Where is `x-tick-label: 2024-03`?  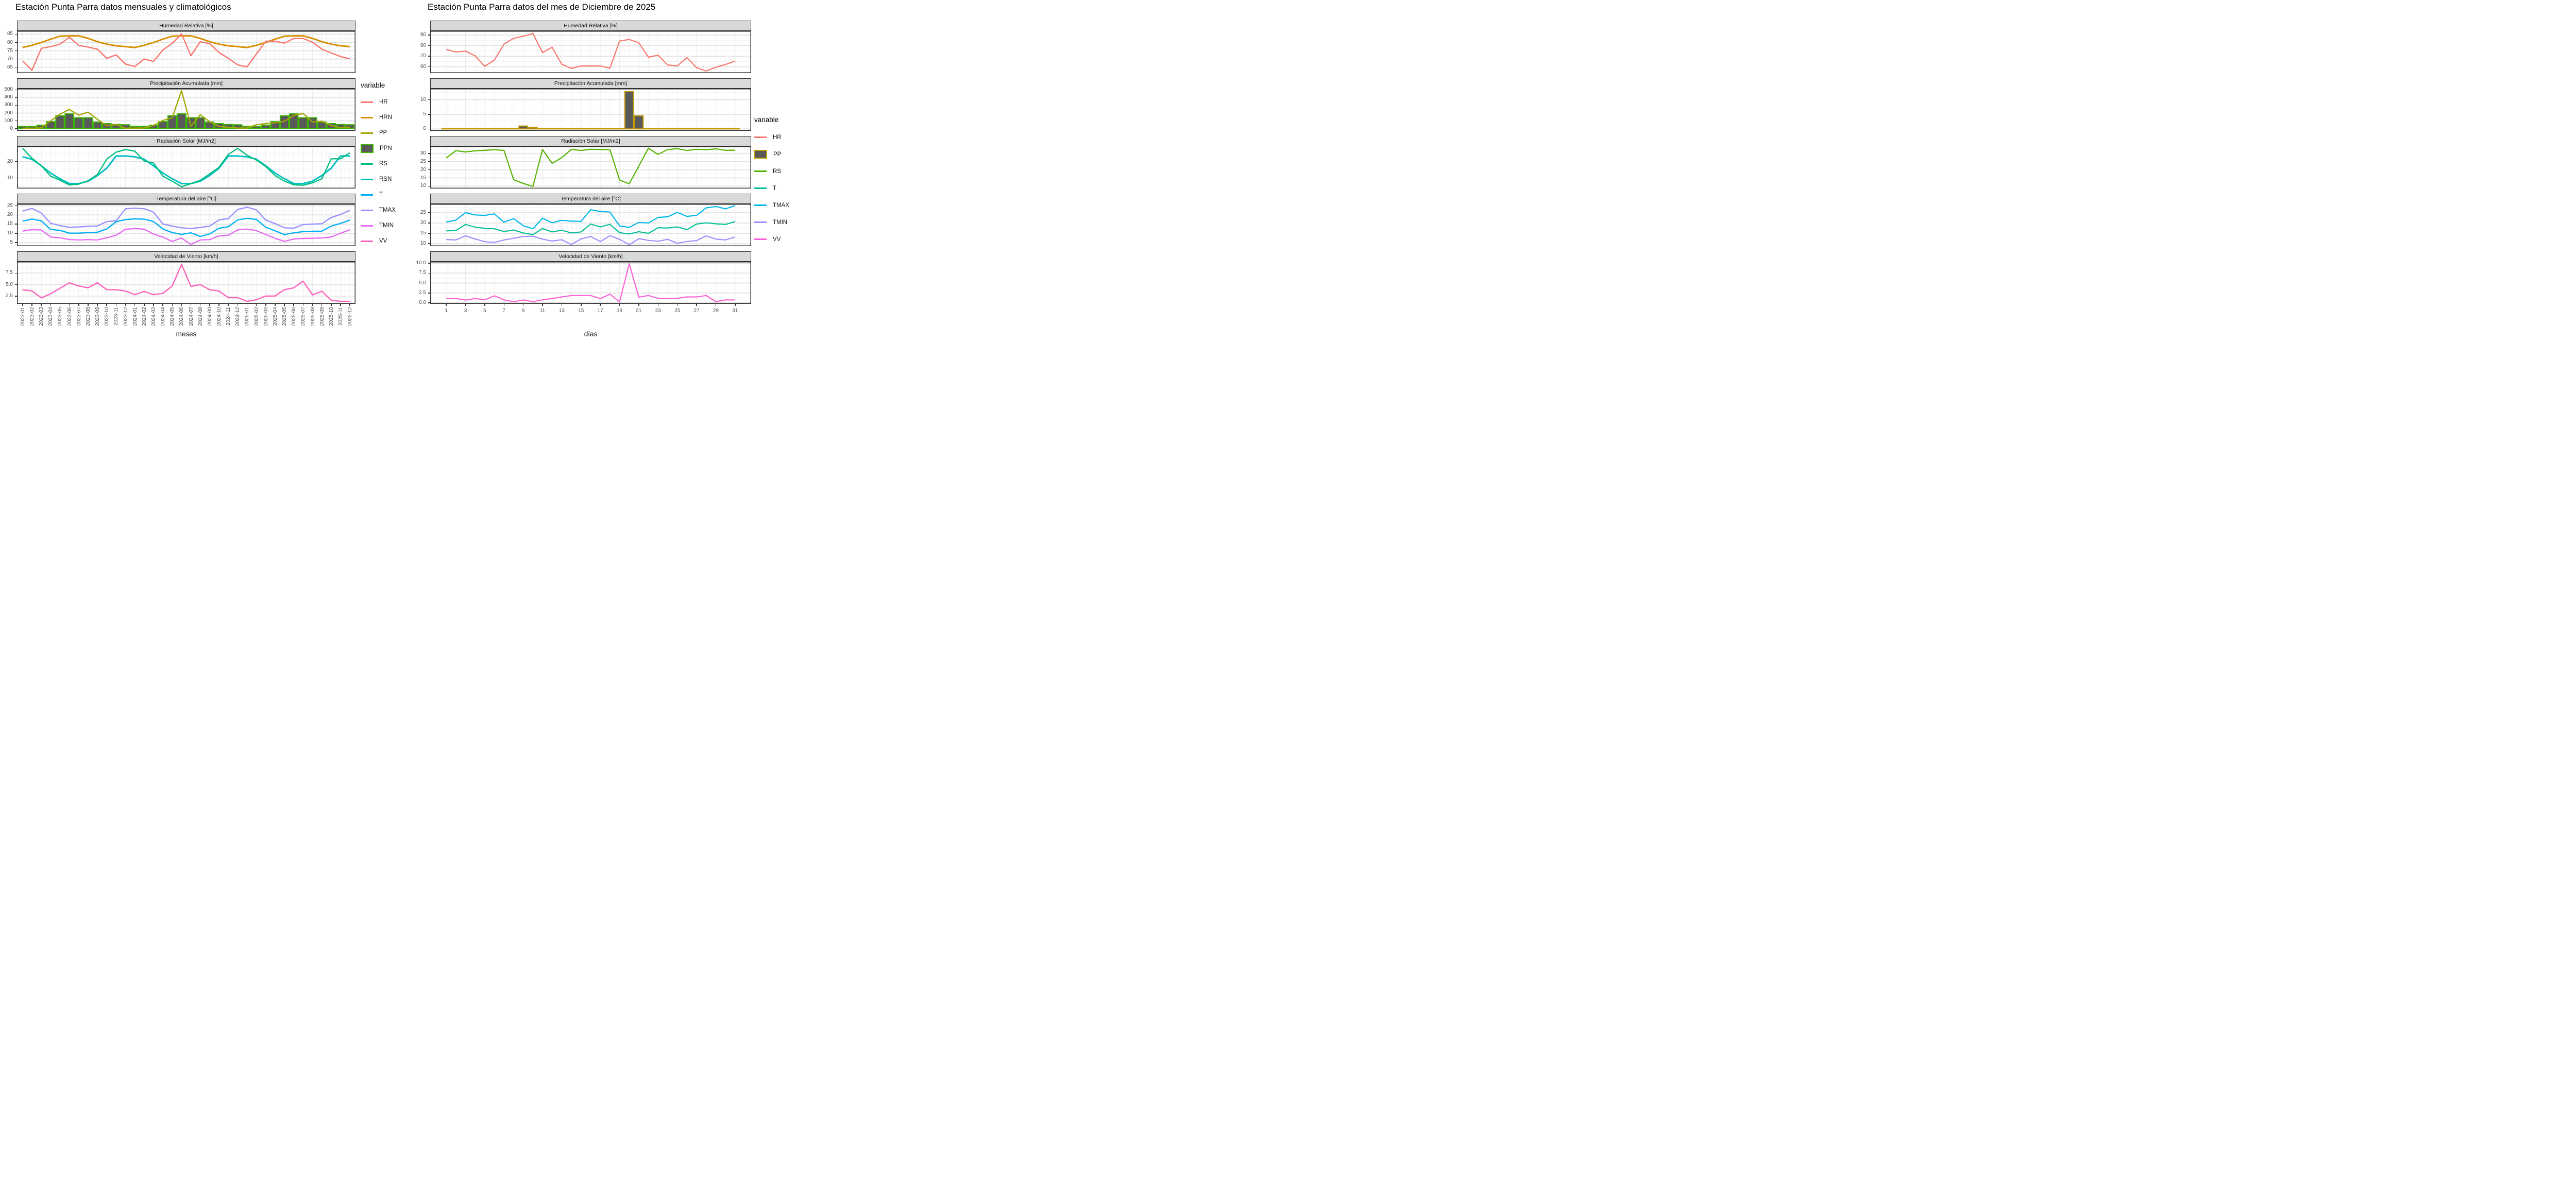 x-tick-label: 2024-03 is located at coordinates (153, 316).